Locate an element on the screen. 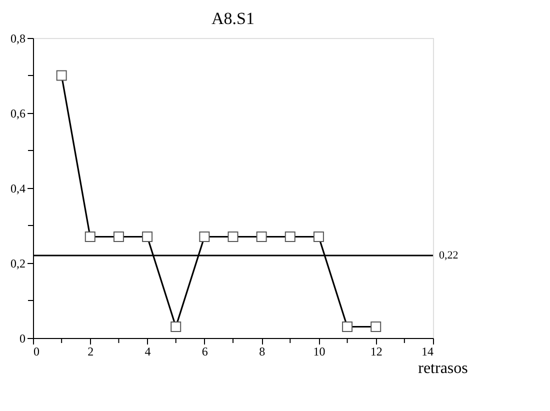 This screenshot has height=411, width=550. y-tick-label: 0,4 is located at coordinates (18, 189).